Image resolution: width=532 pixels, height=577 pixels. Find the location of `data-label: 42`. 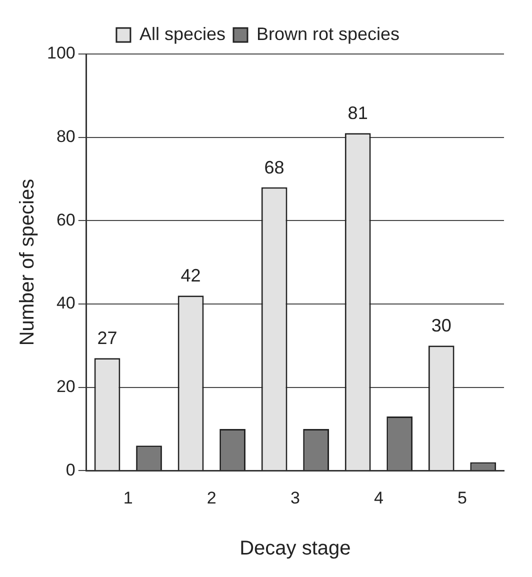

data-label: 42 is located at coordinates (190, 276).